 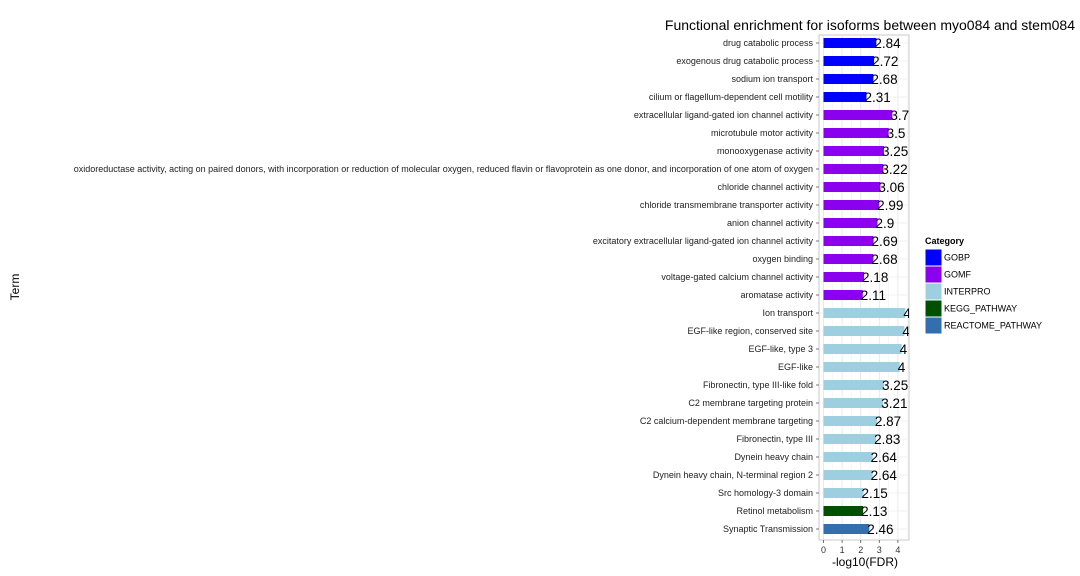 What do you see at coordinates (744, 61) in the screenshot?
I see `term-label: exogenous drug catabolic process` at bounding box center [744, 61].